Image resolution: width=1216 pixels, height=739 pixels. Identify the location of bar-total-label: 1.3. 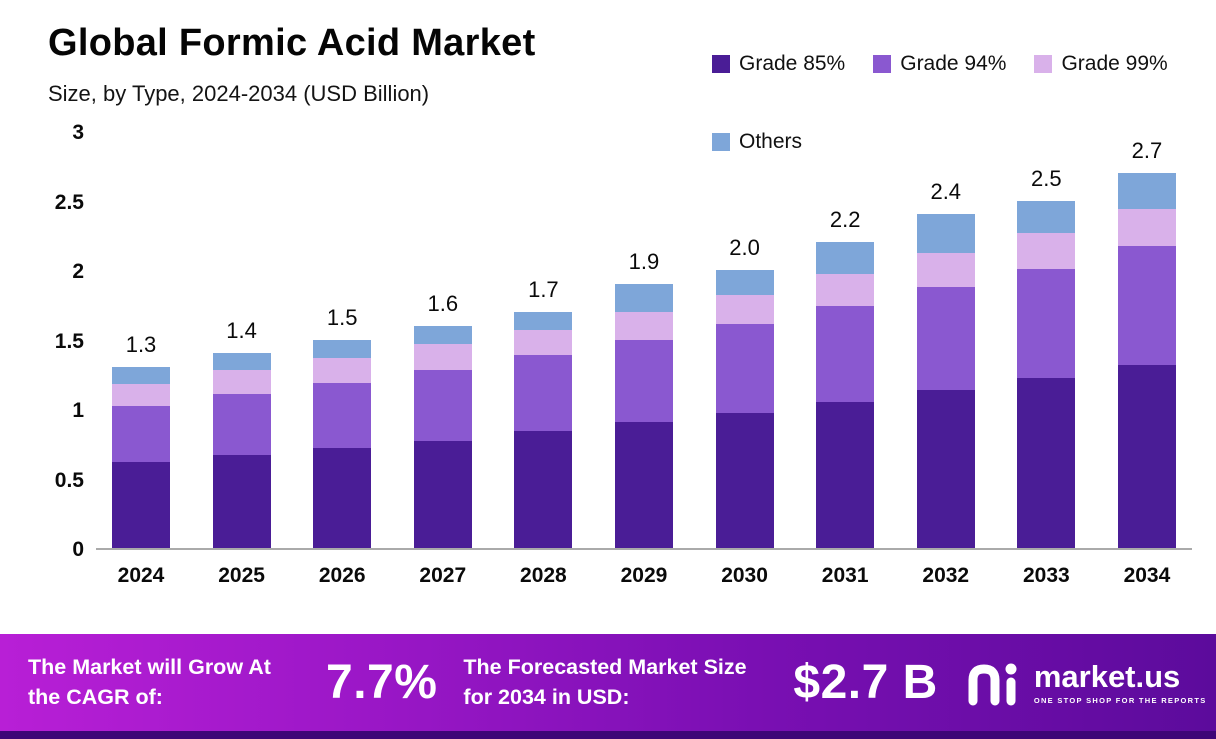
(141, 345).